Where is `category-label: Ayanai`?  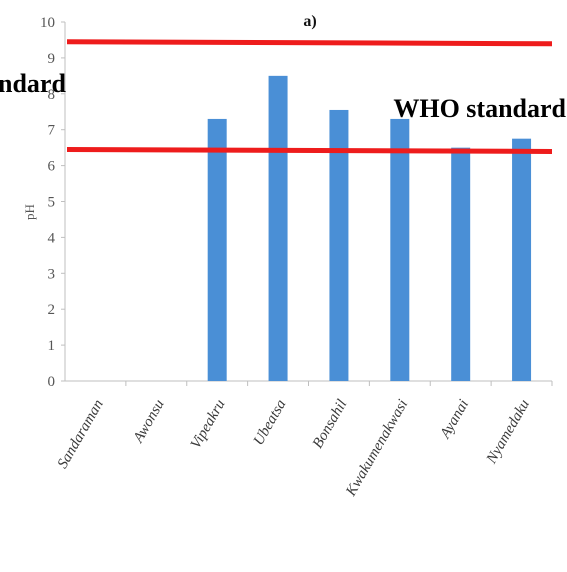 category-label: Ayanai is located at coordinates (454, 419).